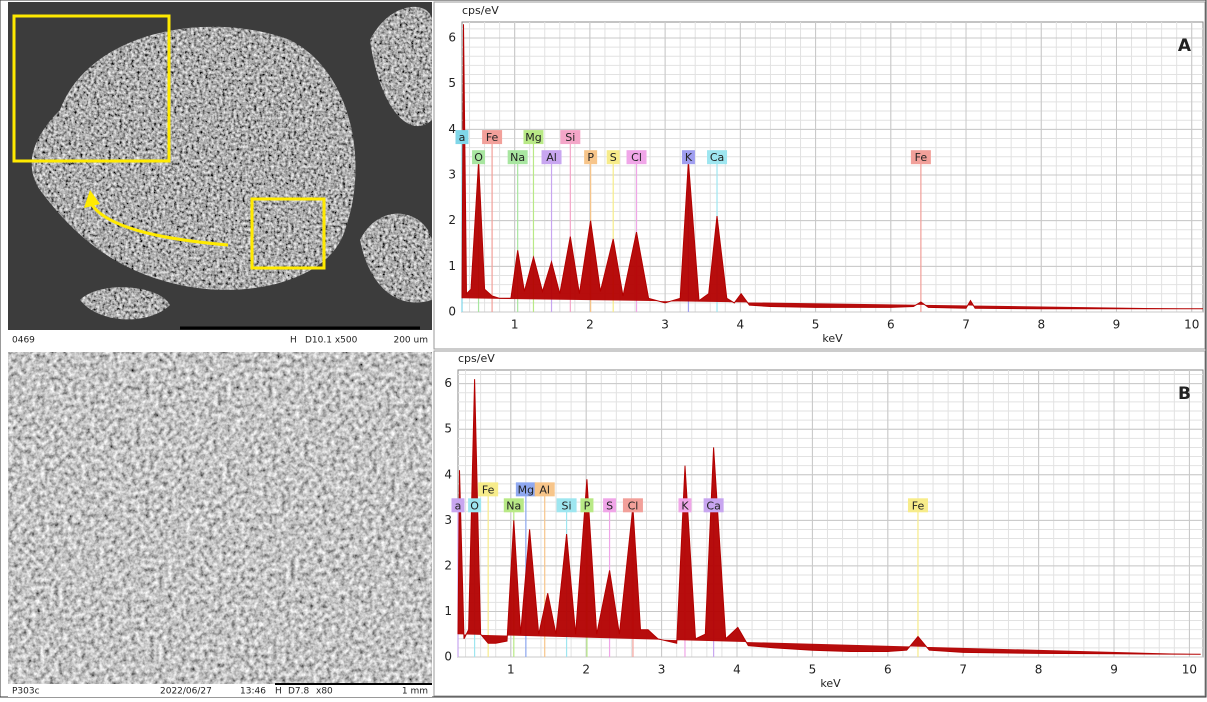 The height and width of the screenshot is (702, 1207). Describe the element at coordinates (452, 83) in the screenshot. I see `y-tick-label: 5` at that location.